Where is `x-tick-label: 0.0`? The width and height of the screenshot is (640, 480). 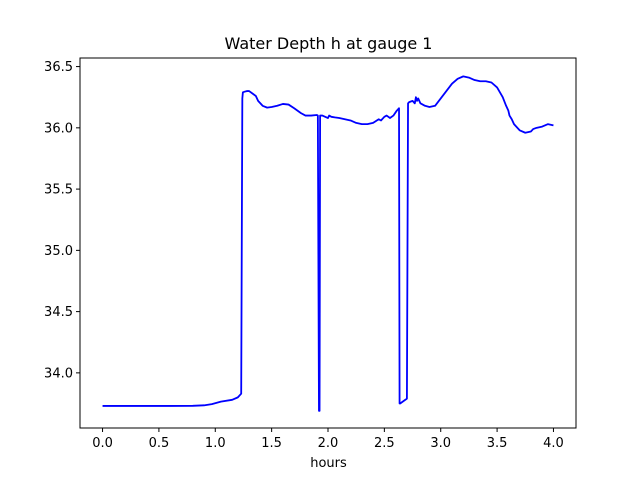 x-tick-label: 0.0 is located at coordinates (102, 443).